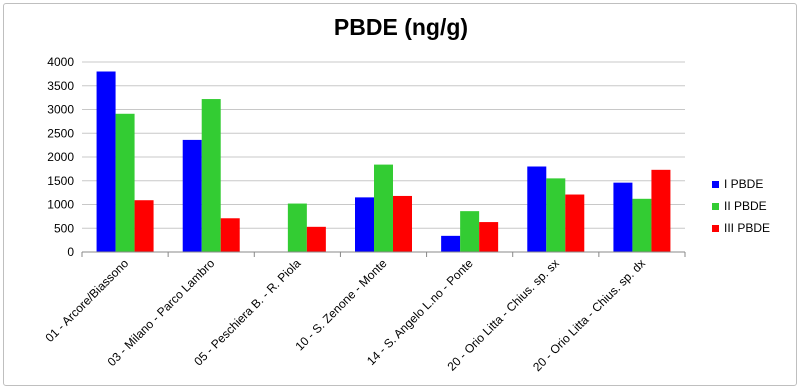 The height and width of the screenshot is (390, 802). I want to click on legend-label: I PBDE, so click(743, 184).